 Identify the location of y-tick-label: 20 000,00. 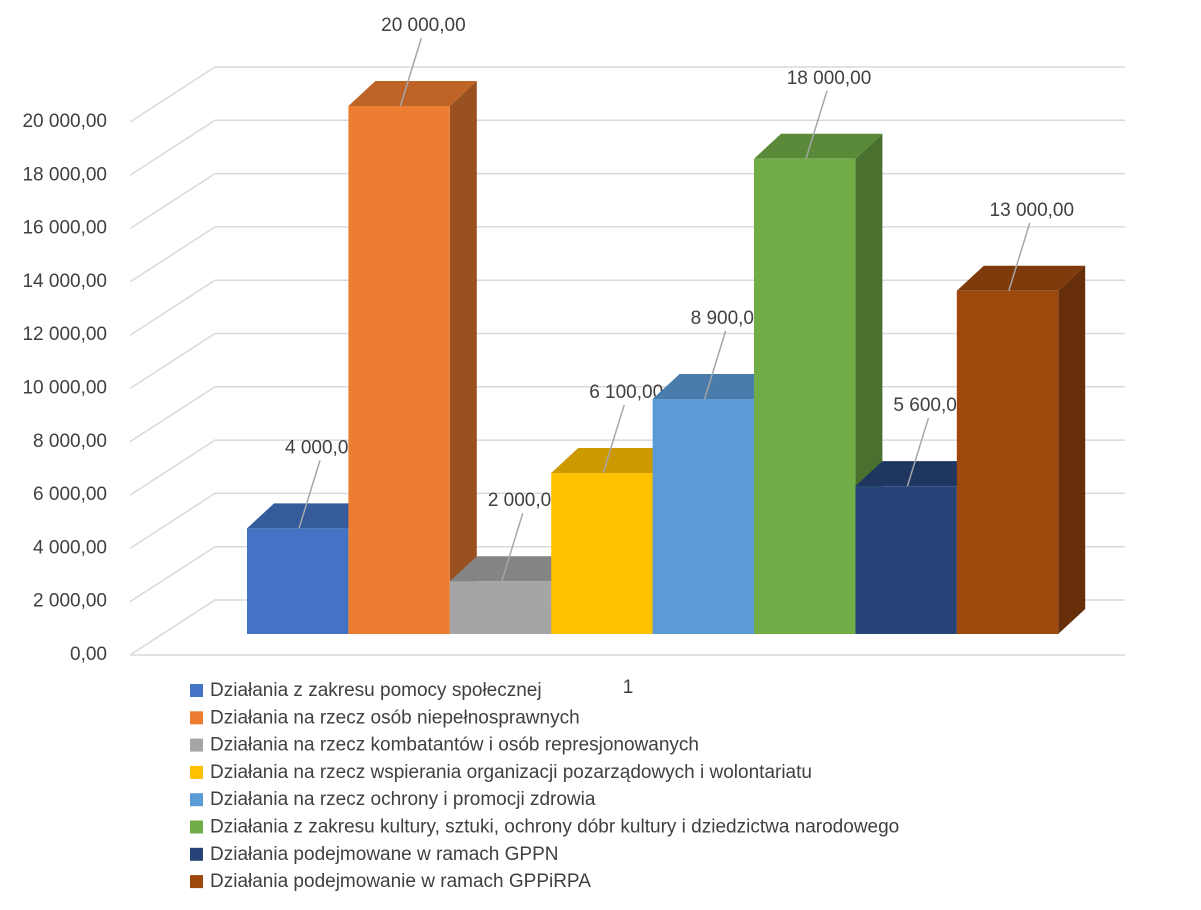
(64, 121).